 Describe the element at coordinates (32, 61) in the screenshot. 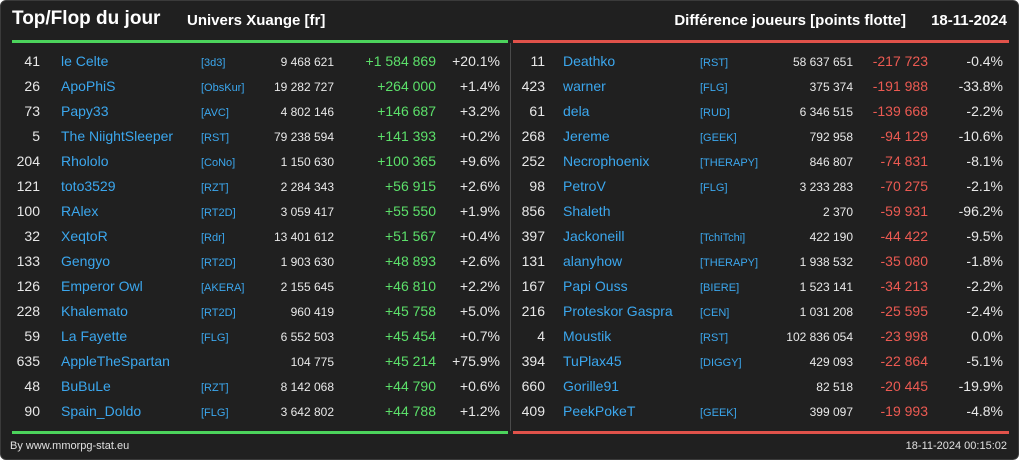

I see `player-rank: 41` at that location.